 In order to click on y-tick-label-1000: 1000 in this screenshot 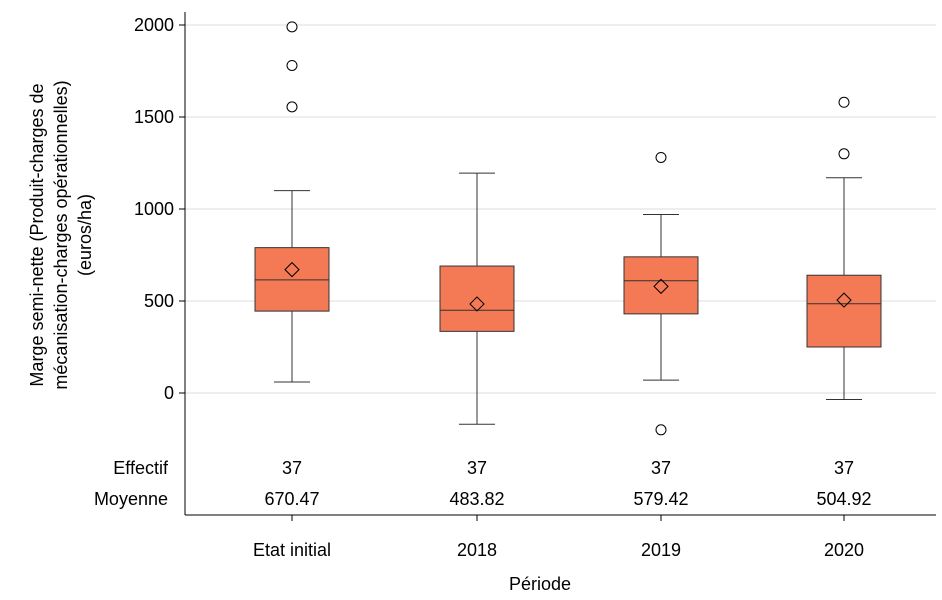, I will do `click(154, 209)`.